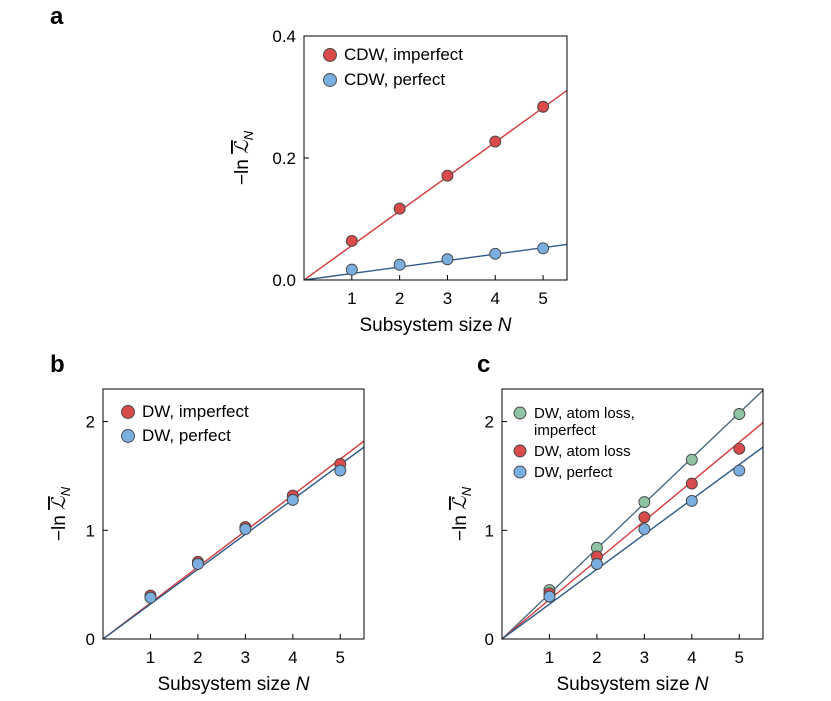  Describe the element at coordinates (394, 79) in the screenshot. I see `legend-label-2: CDW, perfect` at that location.